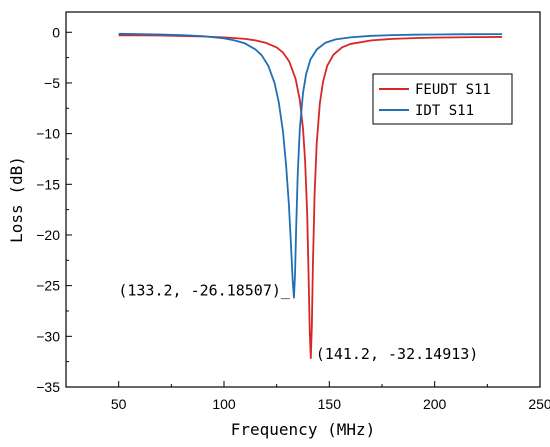 The image size is (550, 447). What do you see at coordinates (48, 184) in the screenshot?
I see `y-tick-label: −15` at bounding box center [48, 184].